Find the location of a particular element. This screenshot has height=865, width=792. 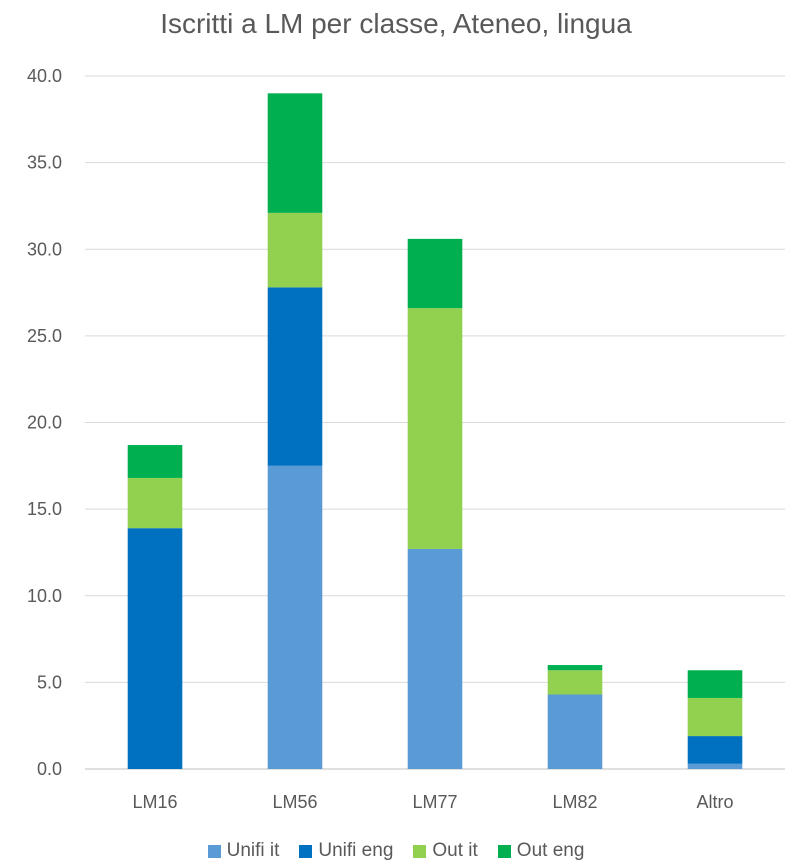

legend-swatch-unifi-it is located at coordinates (214, 851).